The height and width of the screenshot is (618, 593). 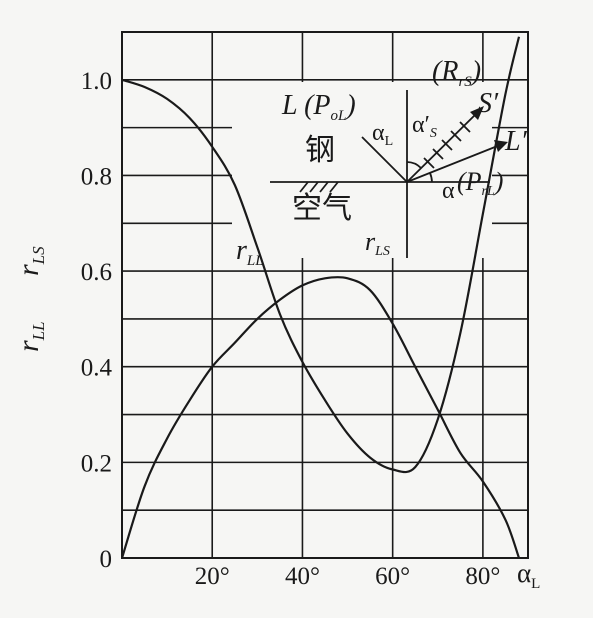 I want to click on y-tick-label: 1.0, so click(x=96, y=81).